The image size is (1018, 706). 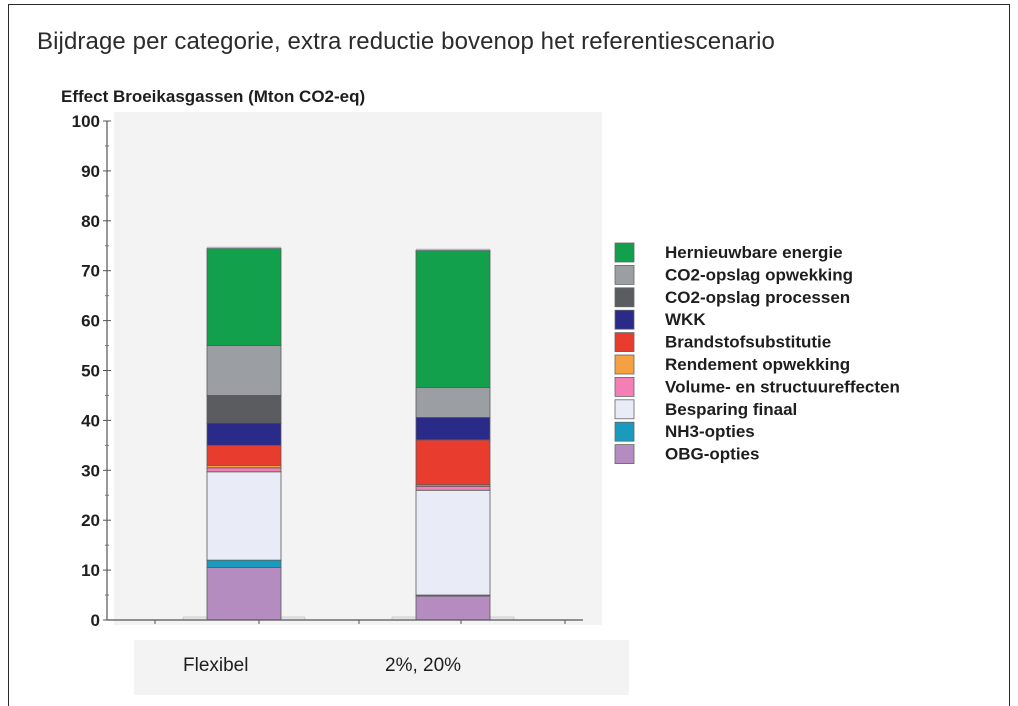 What do you see at coordinates (90, 171) in the screenshot?
I see `y-tick-label: 90` at bounding box center [90, 171].